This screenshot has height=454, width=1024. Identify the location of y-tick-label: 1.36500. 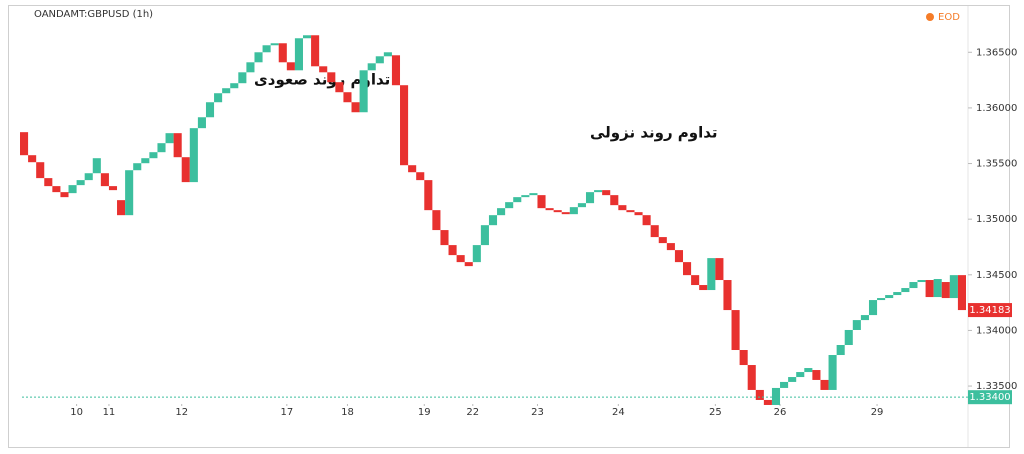
(996, 52).